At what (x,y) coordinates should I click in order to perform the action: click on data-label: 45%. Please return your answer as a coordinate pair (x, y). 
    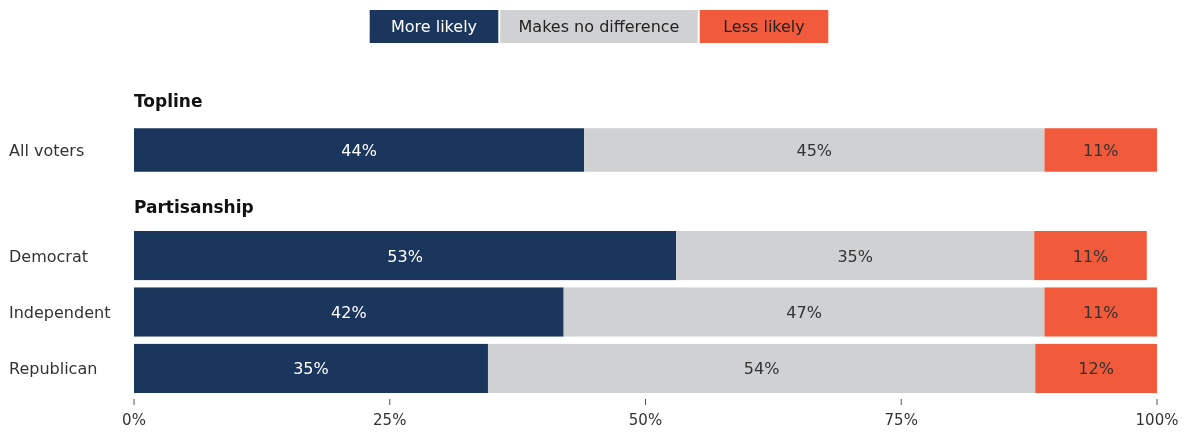
    Looking at the image, I should click on (814, 150).